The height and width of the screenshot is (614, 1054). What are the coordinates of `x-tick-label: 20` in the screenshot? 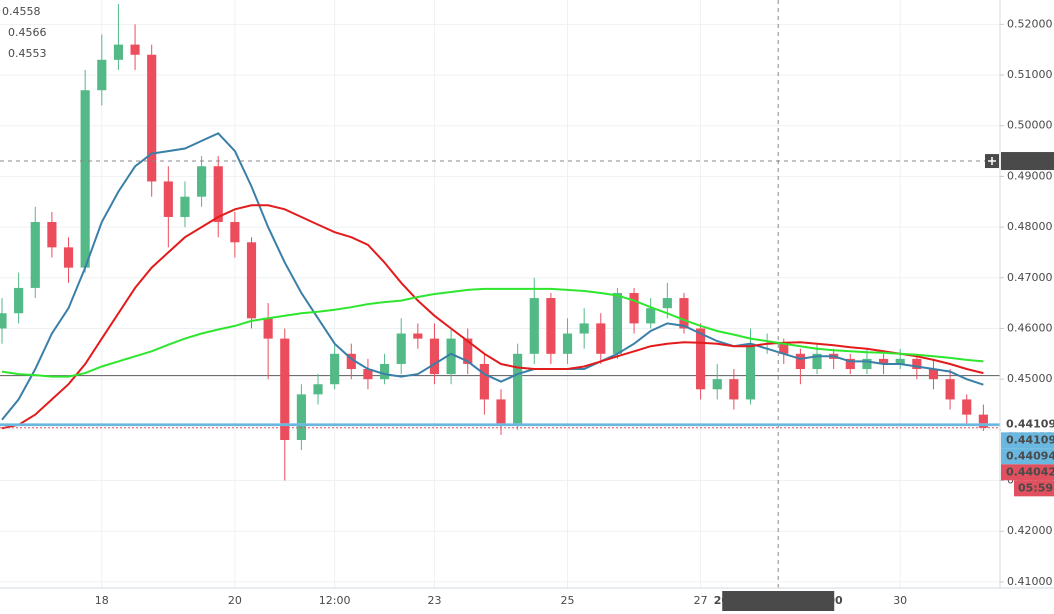 It's located at (235, 600).